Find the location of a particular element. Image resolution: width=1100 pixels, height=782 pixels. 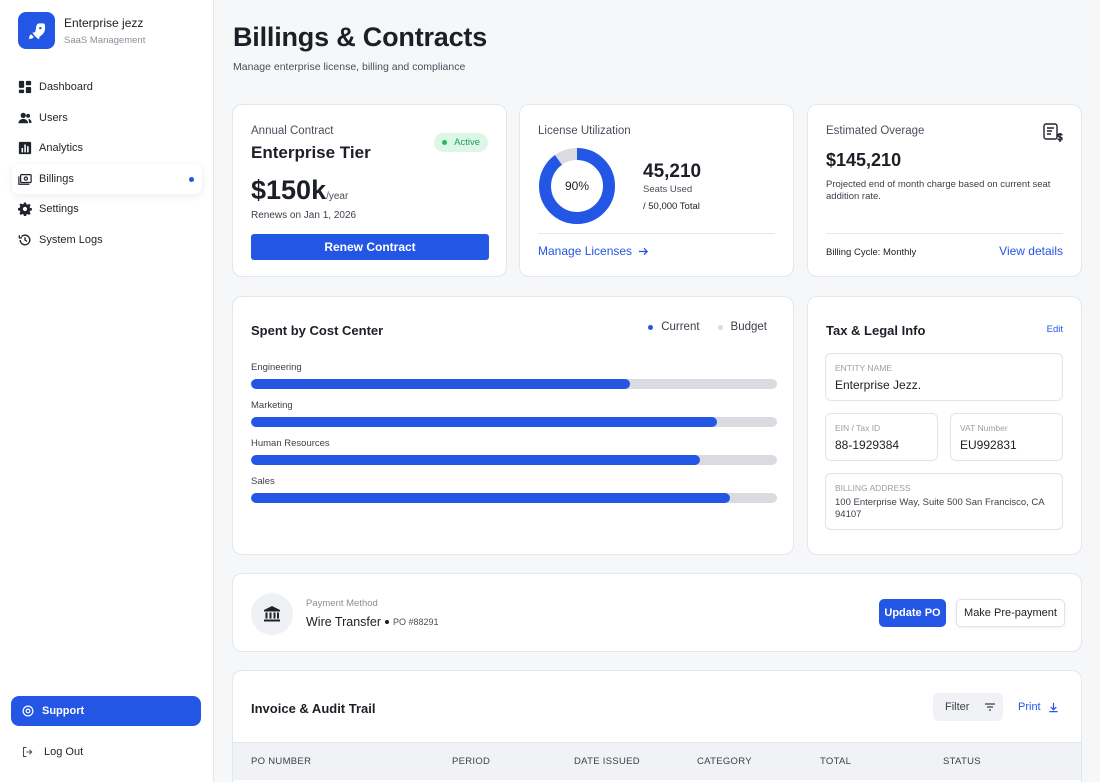

bank-icon-wrap is located at coordinates (272, 614).